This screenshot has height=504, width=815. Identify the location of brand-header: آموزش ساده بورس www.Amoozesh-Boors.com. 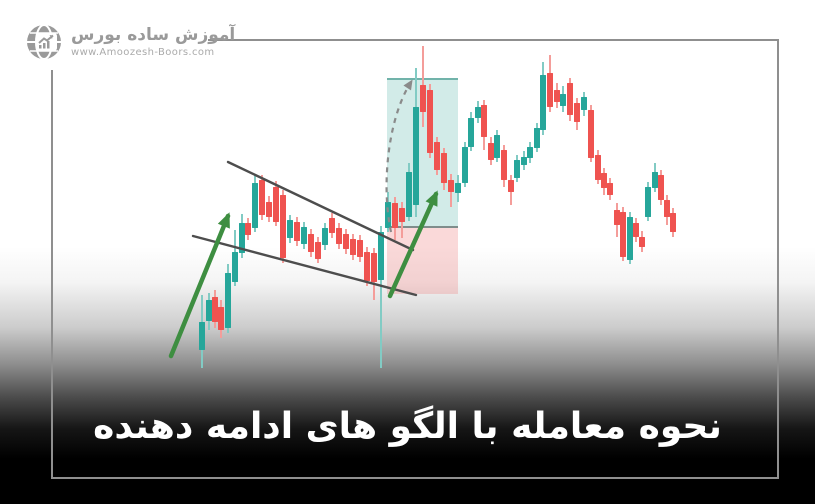
(129, 42).